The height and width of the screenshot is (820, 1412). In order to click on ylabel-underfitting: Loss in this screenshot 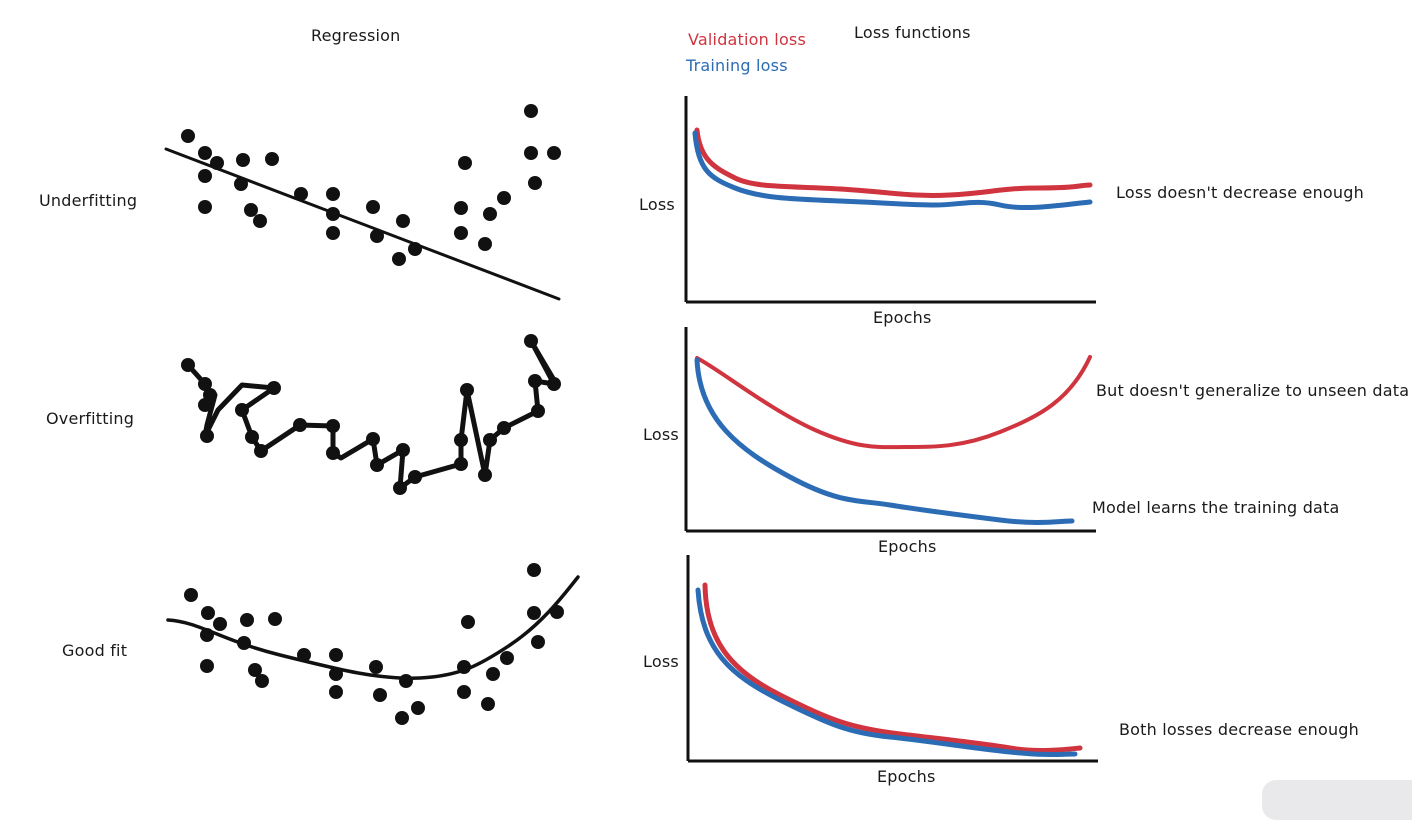, I will do `click(657, 204)`.